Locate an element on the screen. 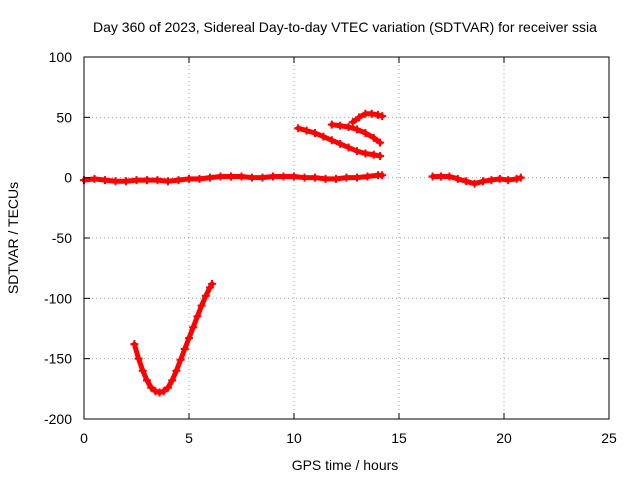 This screenshot has height=480, width=640. x-tick-label: 15 is located at coordinates (399, 438).